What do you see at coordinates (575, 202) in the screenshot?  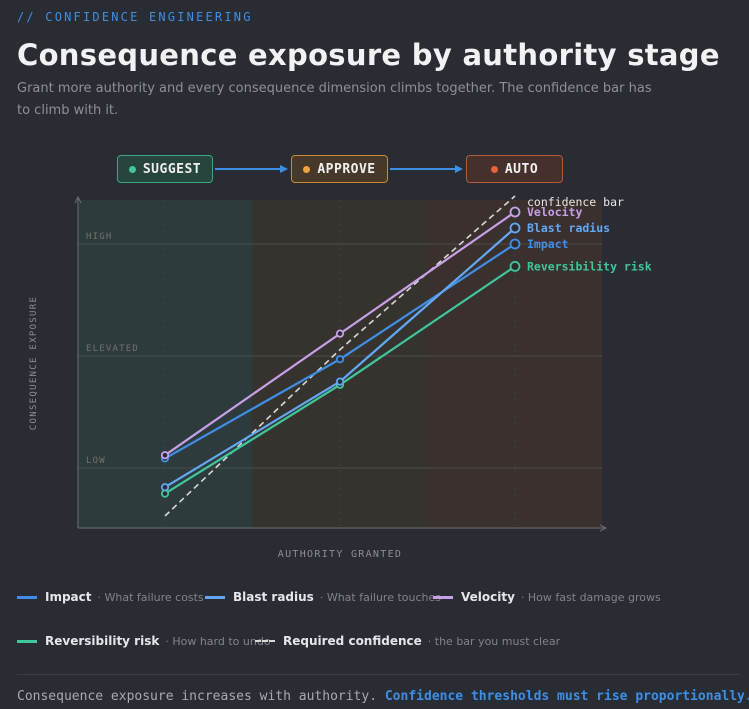 I see `series-end-label-confidence-bar: confidence bar` at bounding box center [575, 202].